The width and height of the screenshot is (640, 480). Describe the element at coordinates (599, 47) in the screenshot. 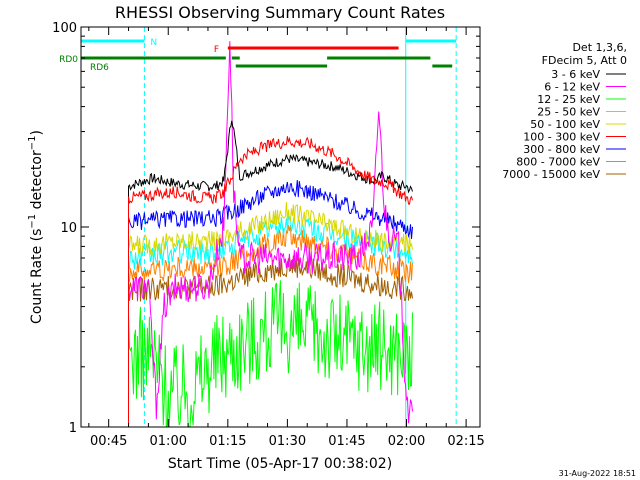

I see `legend-header-detectors: Det 1,3,6,` at that location.